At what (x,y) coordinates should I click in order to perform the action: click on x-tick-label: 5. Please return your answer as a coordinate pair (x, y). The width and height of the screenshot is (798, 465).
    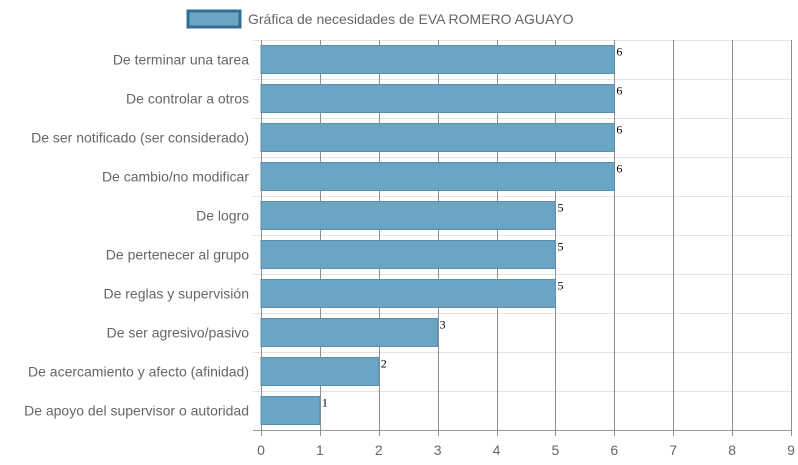
    Looking at the image, I should click on (556, 450).